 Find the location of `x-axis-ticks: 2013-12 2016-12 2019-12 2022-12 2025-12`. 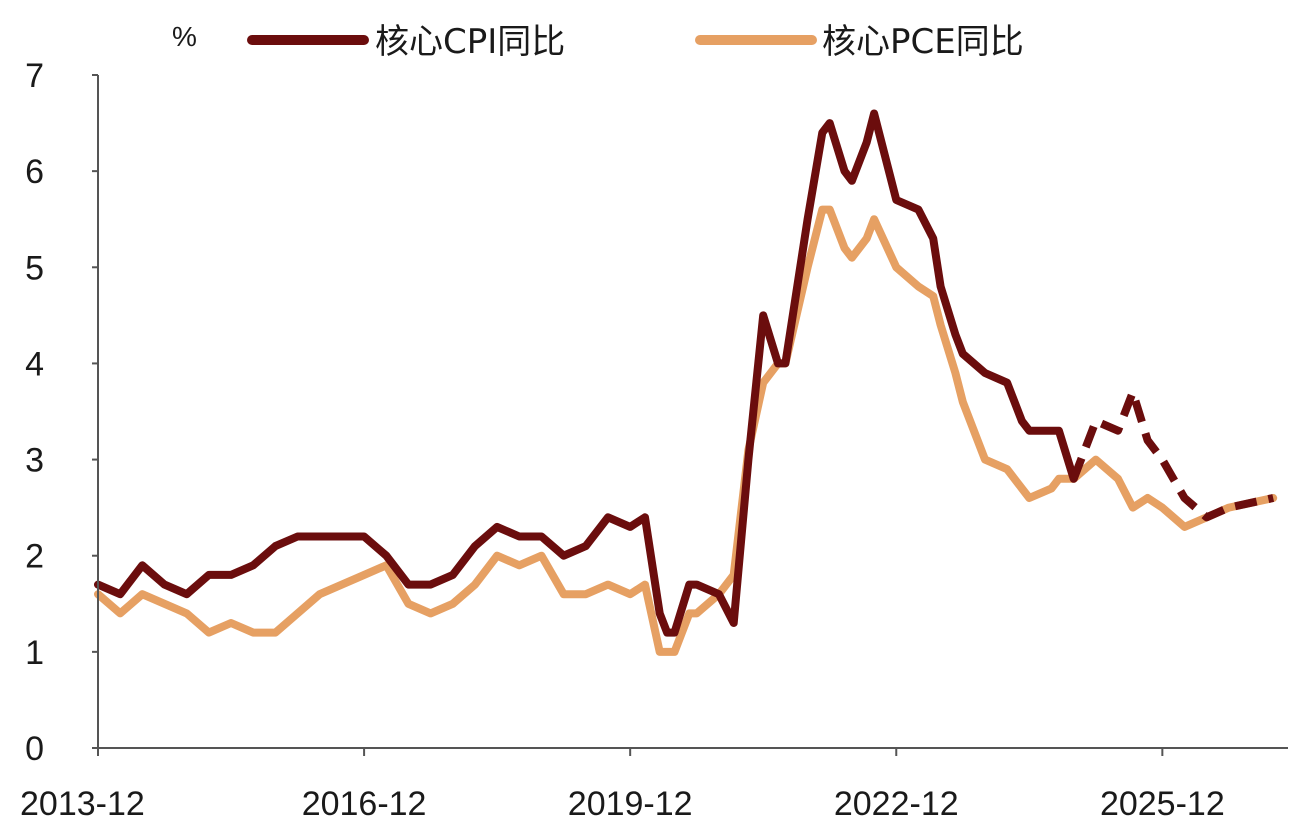

x-axis-ticks: 2013-12 2016-12 2019-12 2022-12 2025-12 is located at coordinates (622, 785).